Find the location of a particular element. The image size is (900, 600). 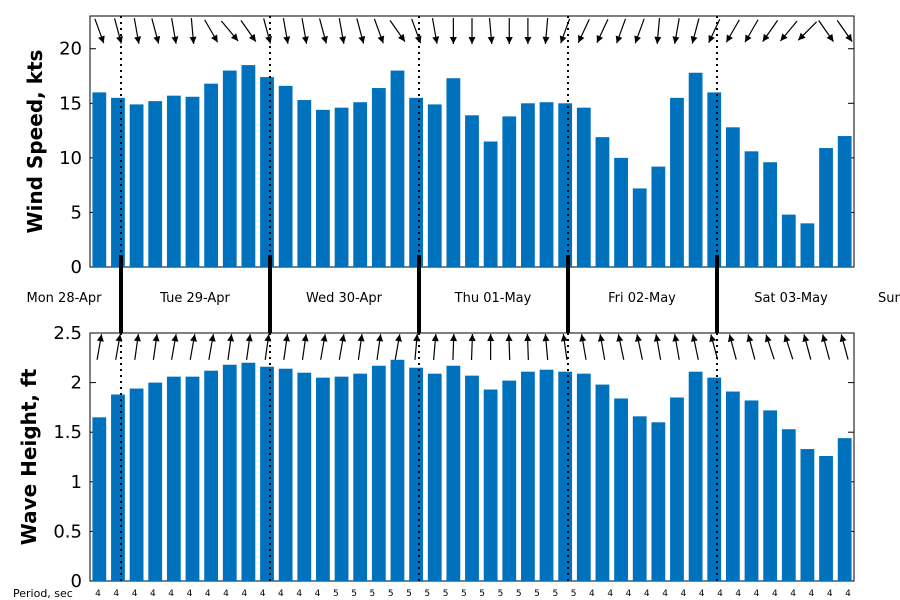

day-label: Sat 03-May is located at coordinates (791, 298).